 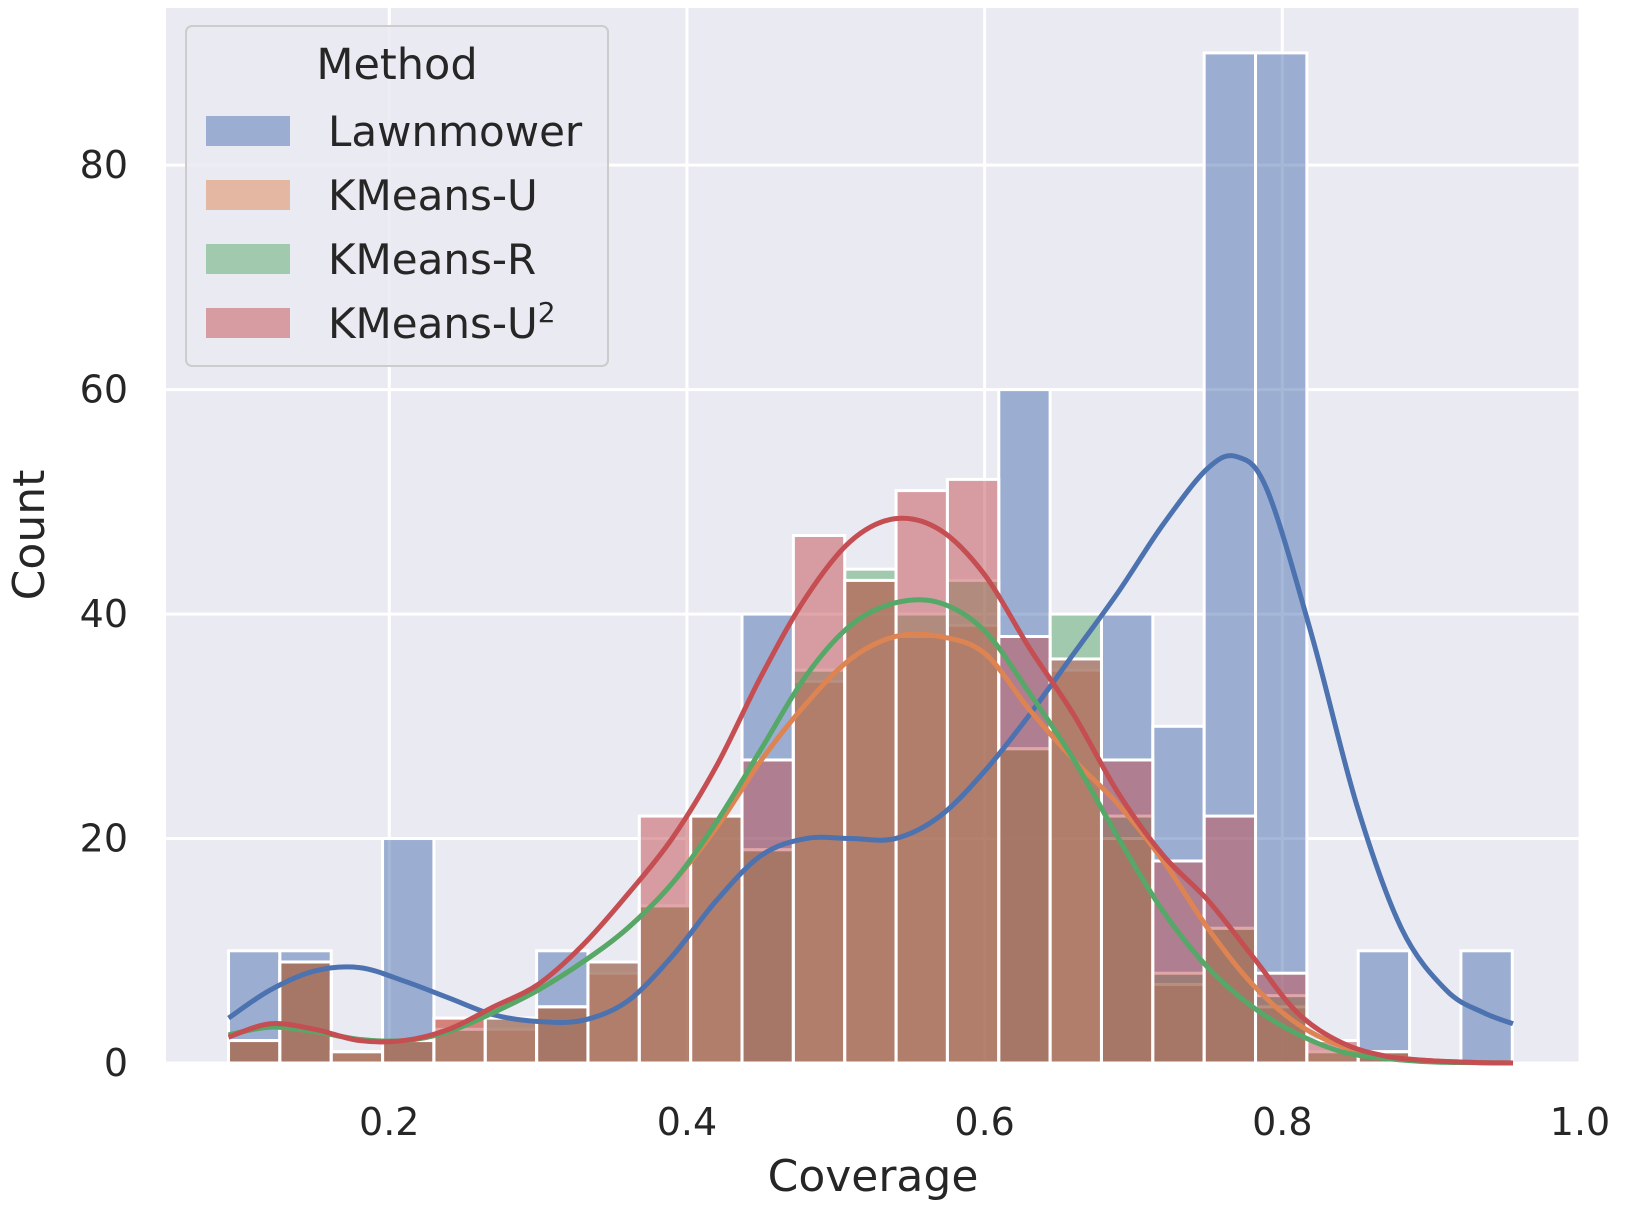 I want to click on legend-label: KMeans-R, so click(x=432, y=259).